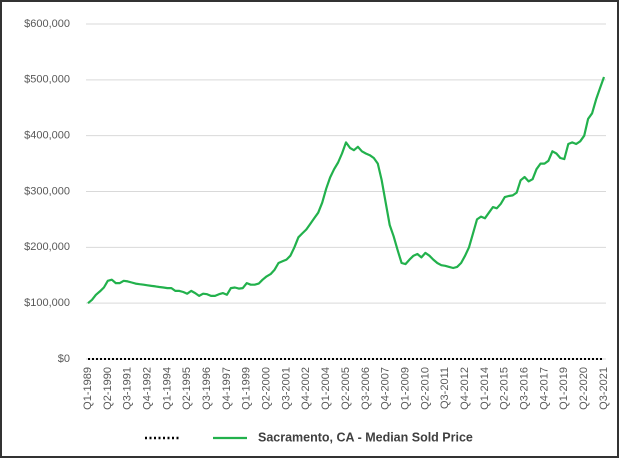 The width and height of the screenshot is (619, 458). What do you see at coordinates (47, 24) in the screenshot?
I see `y-tick-label: $600,000` at bounding box center [47, 24].